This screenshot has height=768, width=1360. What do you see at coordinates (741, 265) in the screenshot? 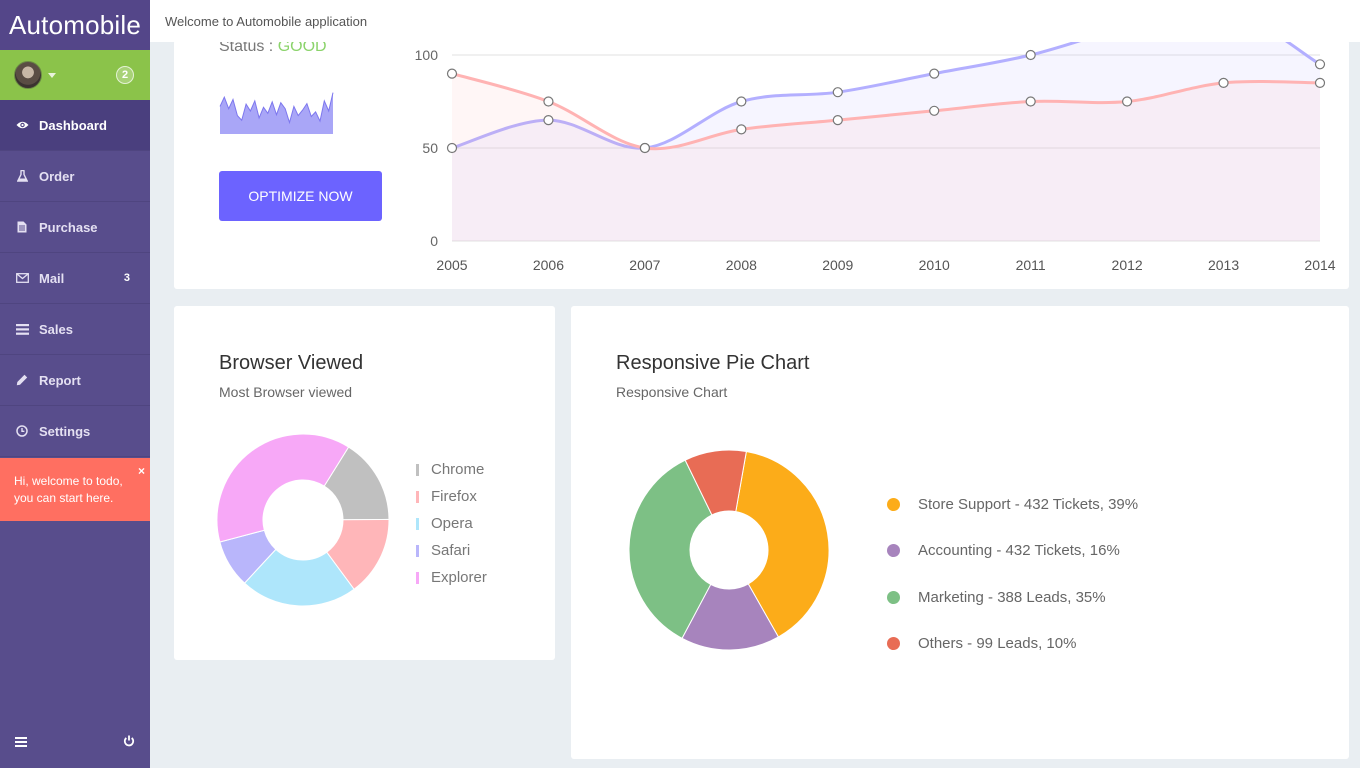
I see `x-tick-label: 2008` at bounding box center [741, 265].